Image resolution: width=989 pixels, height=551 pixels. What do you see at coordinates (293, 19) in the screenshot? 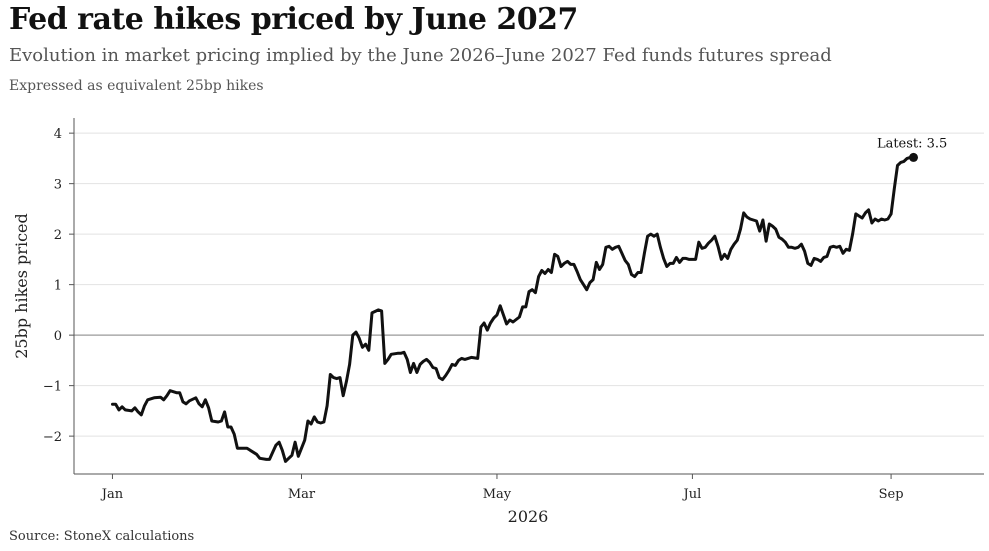
I see `chart-title: Fed rate hikes priced by June 2027` at bounding box center [293, 19].